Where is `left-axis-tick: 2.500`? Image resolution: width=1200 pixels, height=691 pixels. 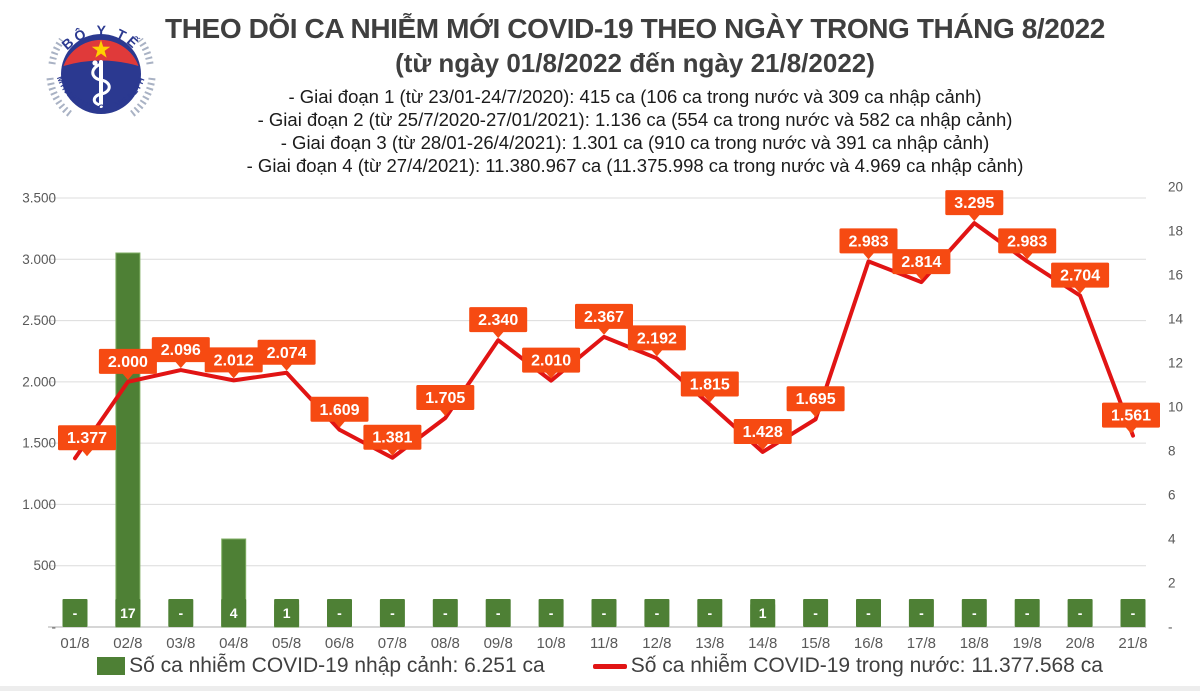
left-axis-tick: 2.500 is located at coordinates (39, 320).